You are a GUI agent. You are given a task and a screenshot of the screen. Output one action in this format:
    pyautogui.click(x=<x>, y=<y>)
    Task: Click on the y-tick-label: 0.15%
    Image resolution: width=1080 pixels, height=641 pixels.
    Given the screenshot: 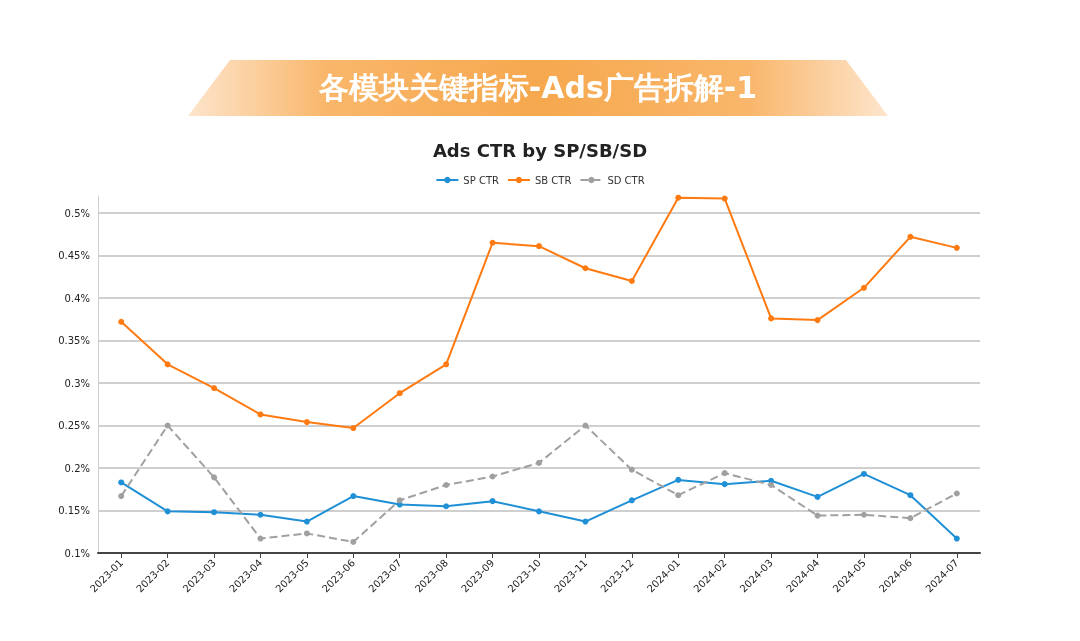 What is the action you would take?
    pyautogui.click(x=74, y=510)
    